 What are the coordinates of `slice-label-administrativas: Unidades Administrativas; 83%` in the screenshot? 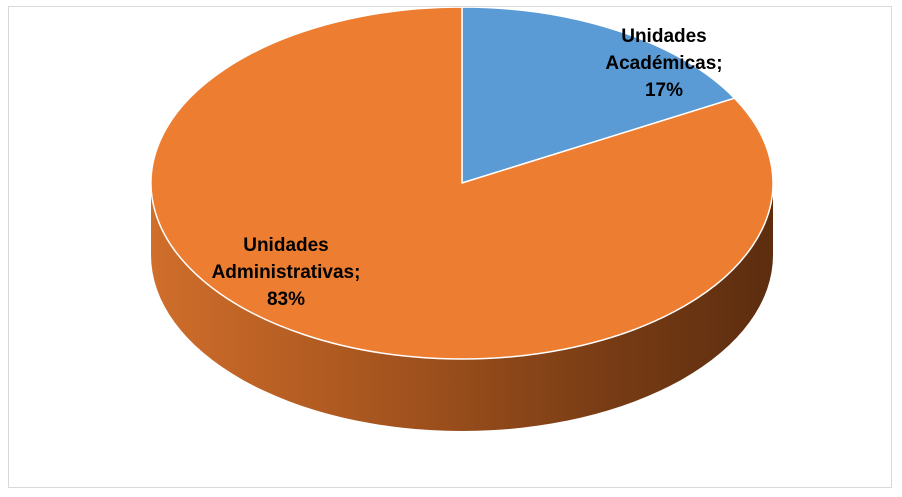 It's located at (286, 272).